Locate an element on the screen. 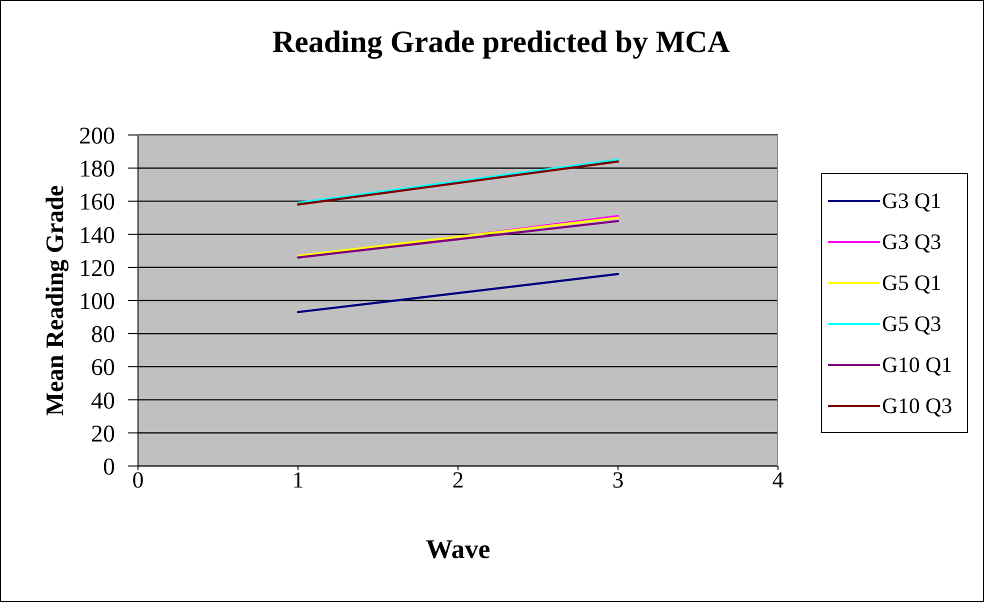  y-tick-label: 20 is located at coordinates (103, 434).